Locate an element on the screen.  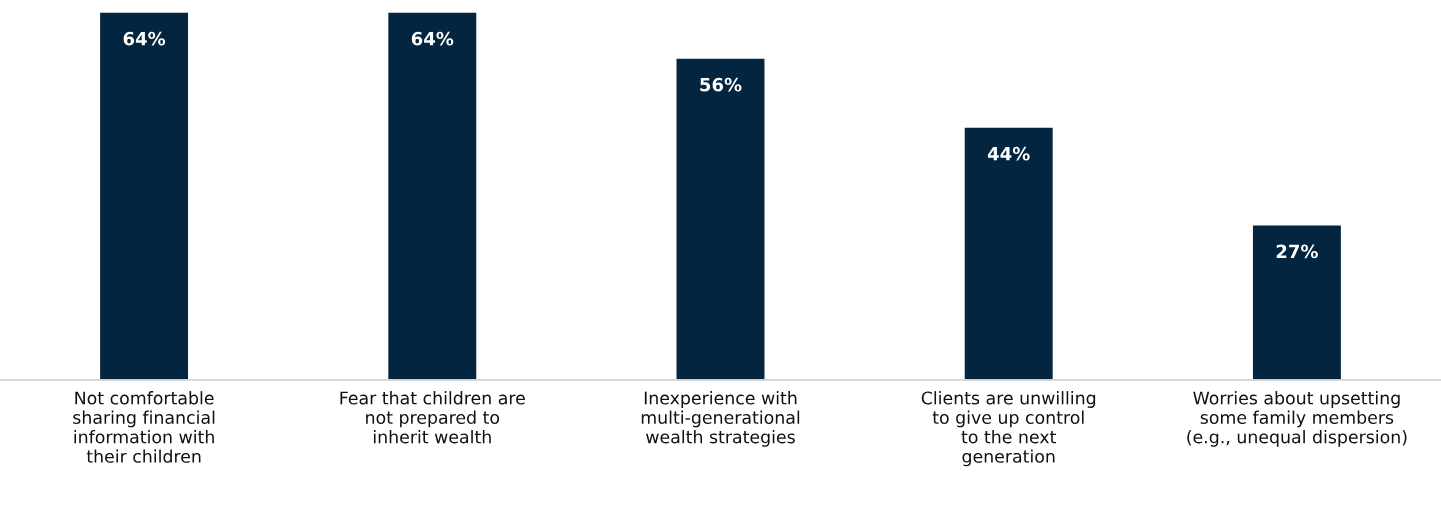
x-tick-label: Inexperience with multi-generational wealth strategies is located at coordinates (720, 419).